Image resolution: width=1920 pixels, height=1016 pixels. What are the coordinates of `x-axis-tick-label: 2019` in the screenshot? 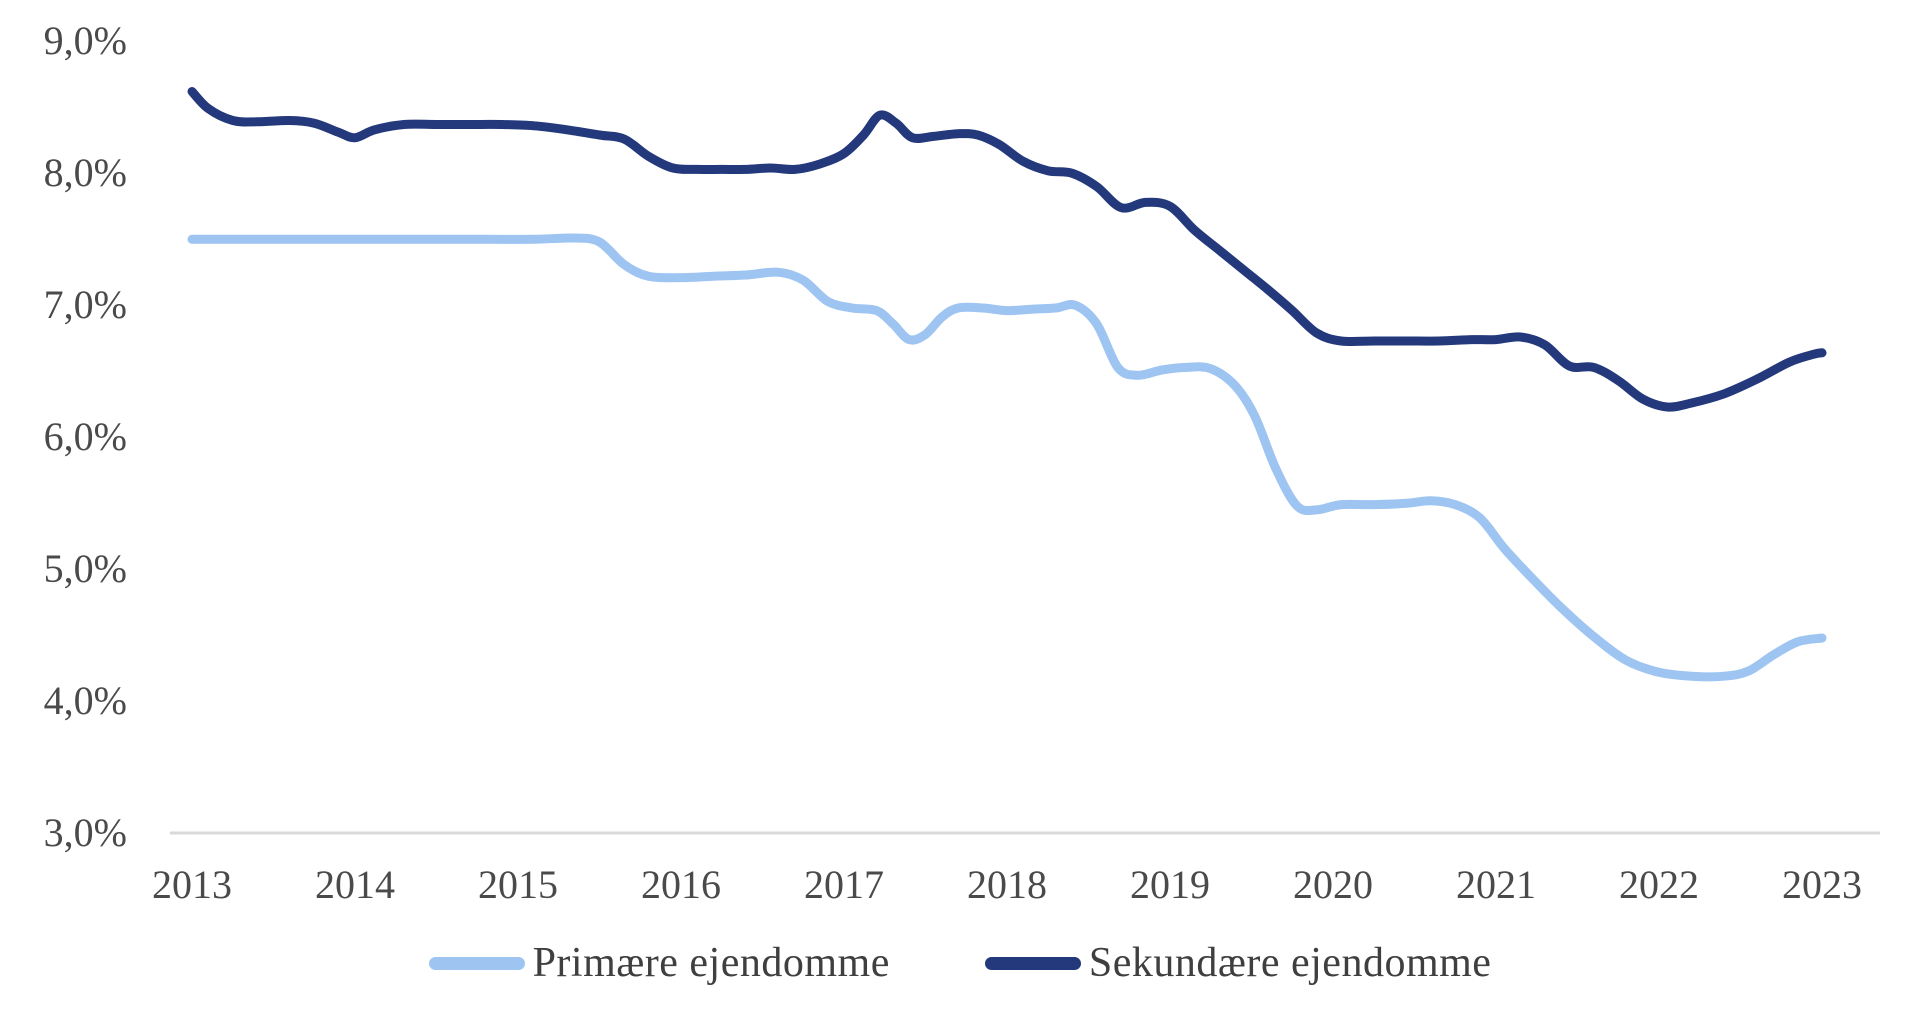 It's located at (1170, 884).